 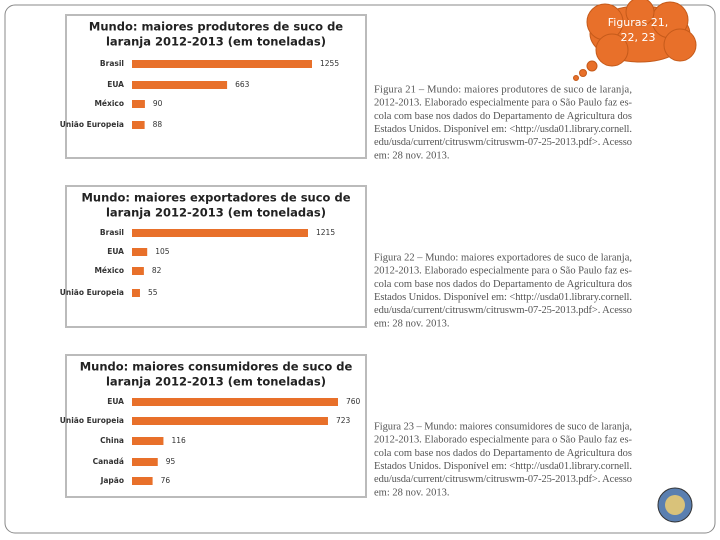 I want to click on chart-title: Mundo: maiores exportadores de suco de, so click(x=215, y=198).